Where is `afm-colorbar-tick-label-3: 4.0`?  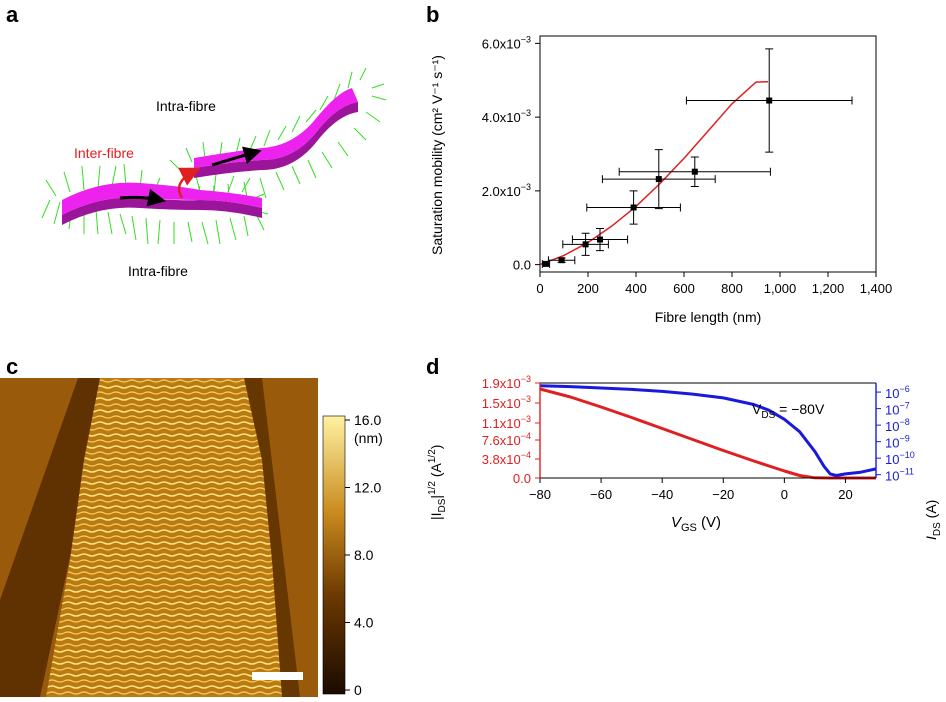 afm-colorbar-tick-label-3: 4.0 is located at coordinates (364, 623).